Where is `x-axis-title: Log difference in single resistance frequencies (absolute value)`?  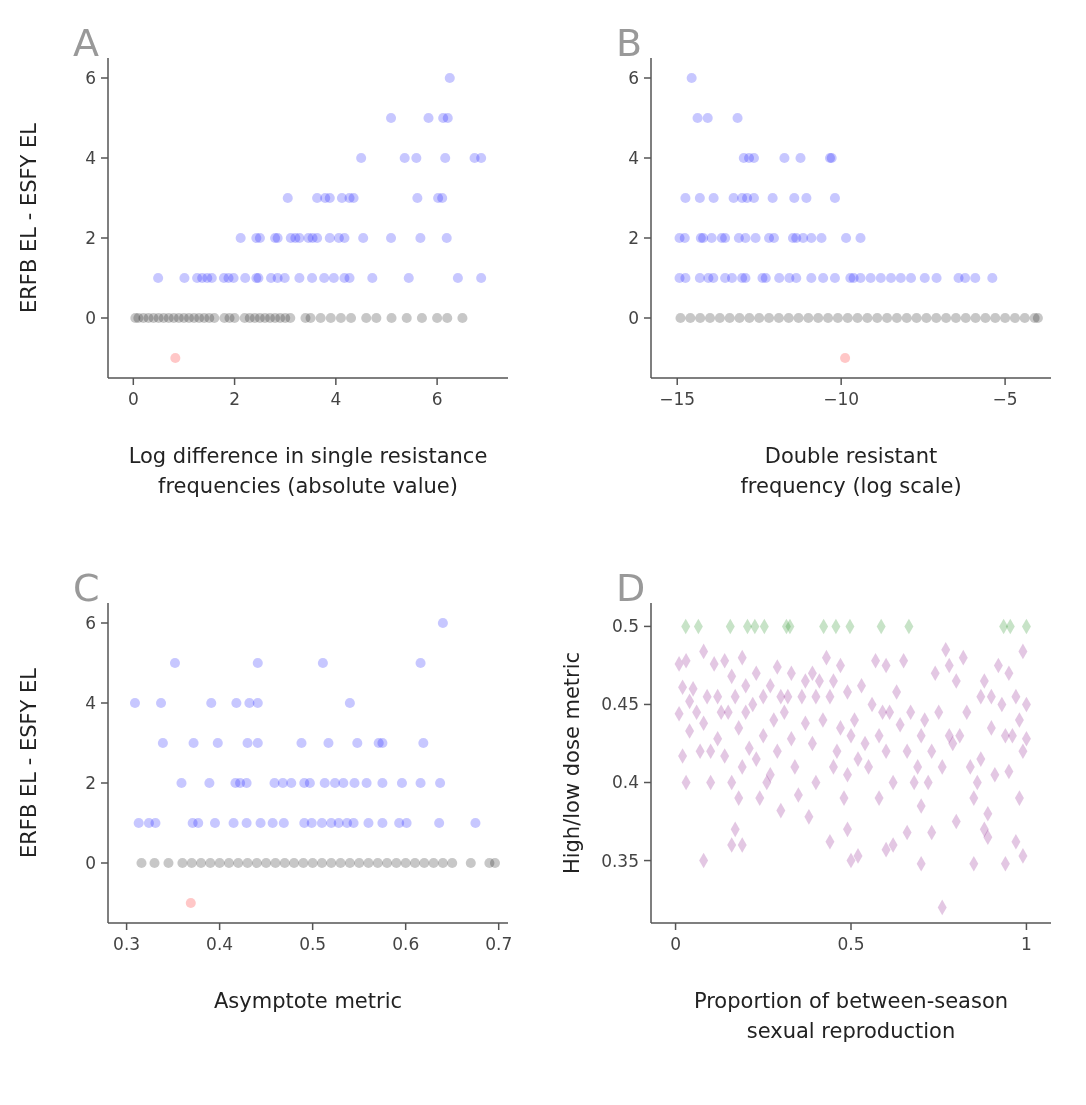
x-axis-title: Log difference in single resistance frequencies (absolute value) is located at coordinates (308, 471).